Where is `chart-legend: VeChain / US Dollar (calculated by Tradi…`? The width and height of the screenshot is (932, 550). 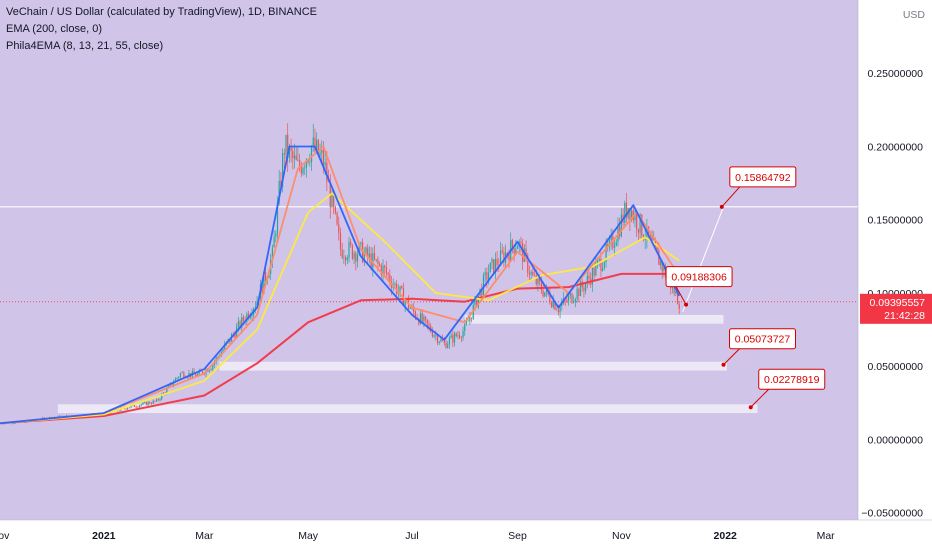
chart-legend: VeChain / US Dollar (calculated by Tradi… is located at coordinates (161, 29).